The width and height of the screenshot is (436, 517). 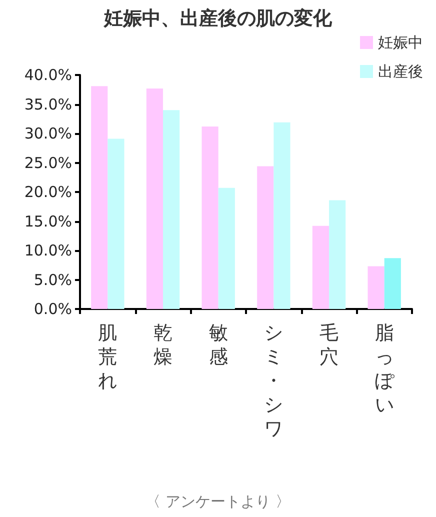 I want to click on text: 〈 アンケートより 〉, so click(x=218, y=501).